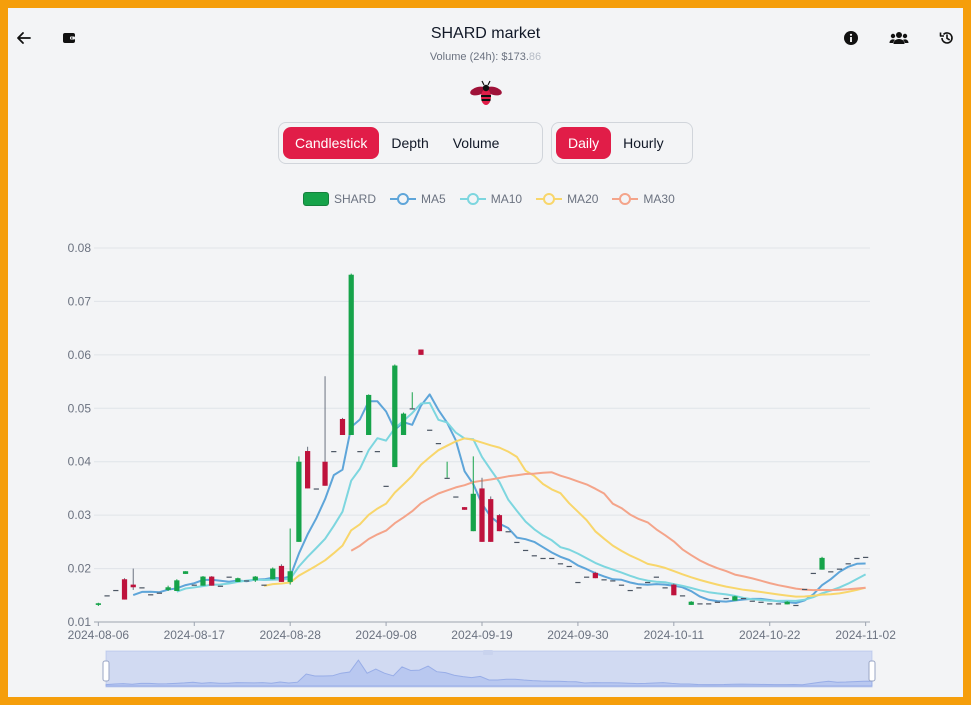 The width and height of the screenshot is (971, 705). Describe the element at coordinates (583, 199) in the screenshot. I see `legend-label: MA20` at that location.